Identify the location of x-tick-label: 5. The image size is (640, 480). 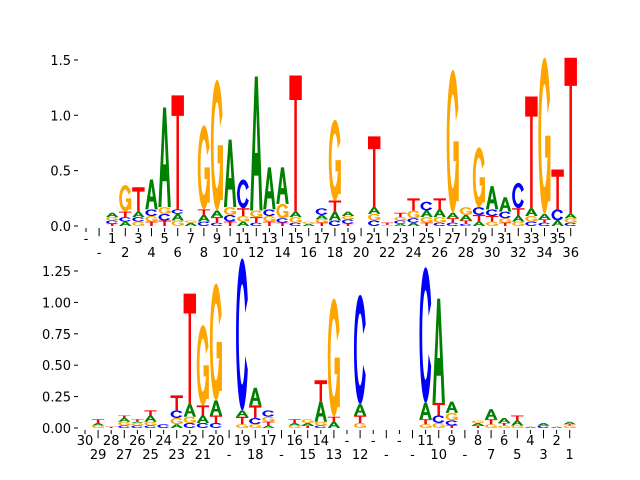
(517, 455).